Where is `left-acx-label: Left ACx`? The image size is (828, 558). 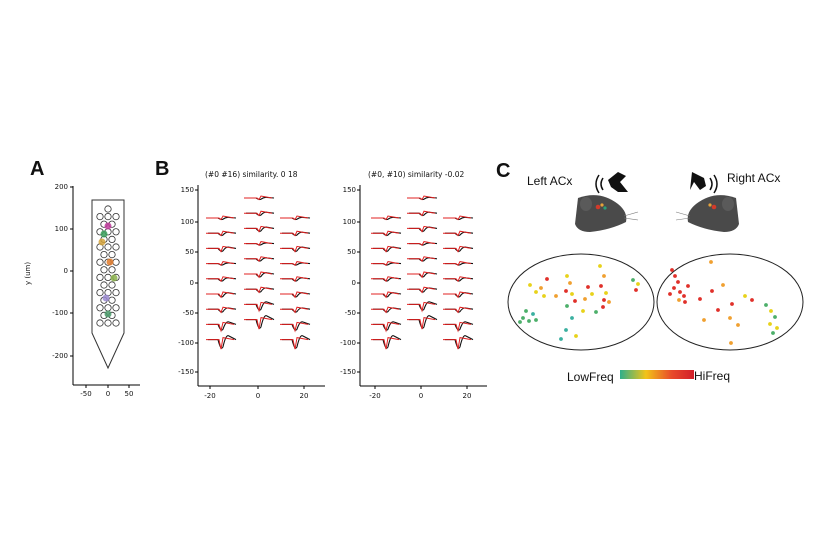 left-acx-label: Left ACx is located at coordinates (550, 181).